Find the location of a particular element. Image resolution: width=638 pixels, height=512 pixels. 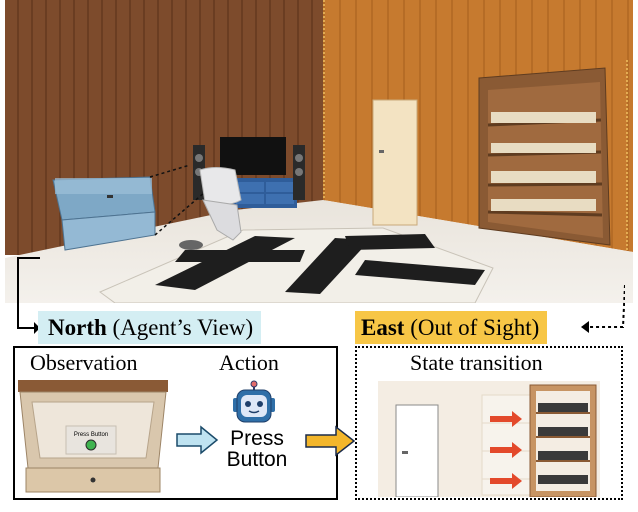

north-label-rest: (Agent’s View) is located at coordinates (180, 327).